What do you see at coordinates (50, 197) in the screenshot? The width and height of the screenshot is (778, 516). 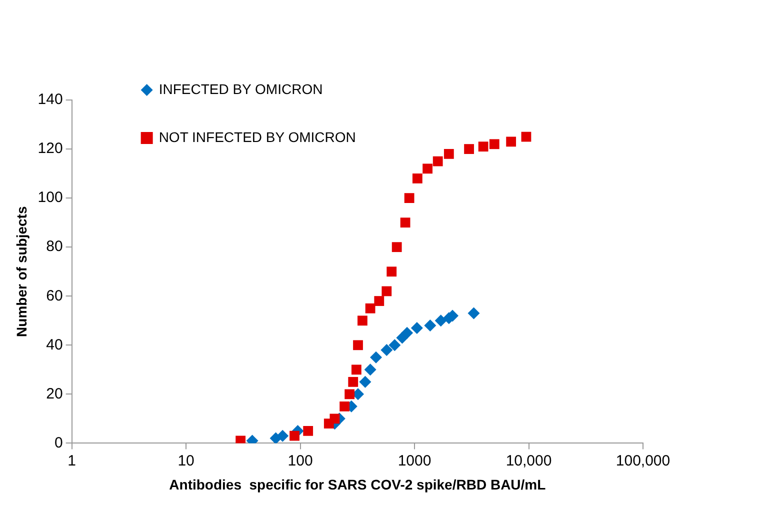 I see `y-tick-label: 100` at bounding box center [50, 197].